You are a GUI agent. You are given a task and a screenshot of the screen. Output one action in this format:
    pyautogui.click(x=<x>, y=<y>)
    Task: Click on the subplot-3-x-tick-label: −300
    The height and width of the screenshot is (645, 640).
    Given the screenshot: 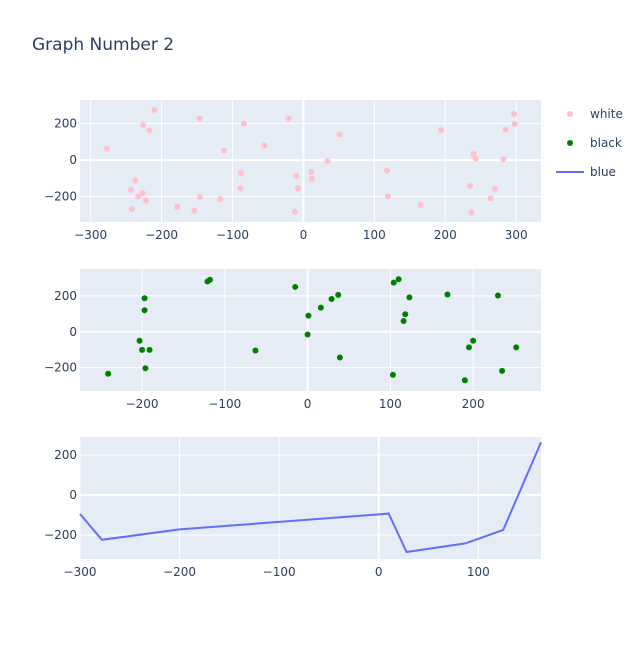 What is the action you would take?
    pyautogui.click(x=80, y=572)
    